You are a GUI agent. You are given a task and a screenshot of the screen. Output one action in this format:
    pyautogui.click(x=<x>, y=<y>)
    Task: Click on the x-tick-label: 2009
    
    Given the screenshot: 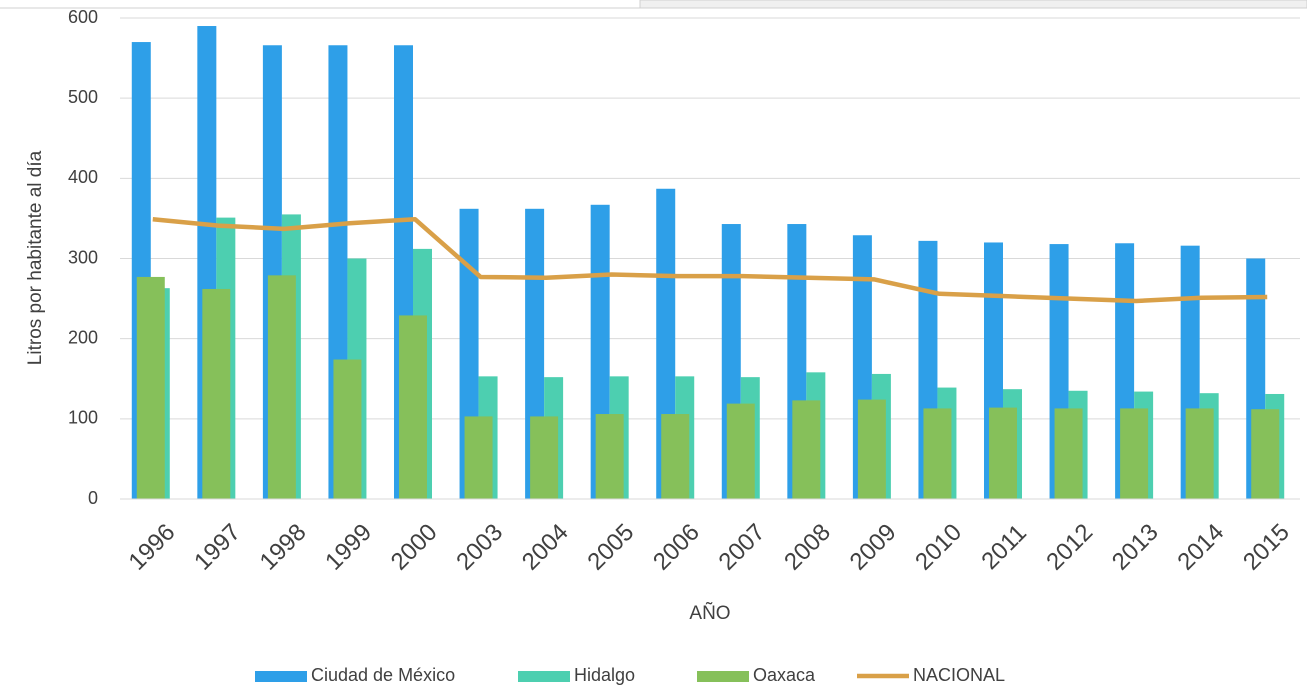 What is the action you would take?
    pyautogui.click(x=873, y=547)
    